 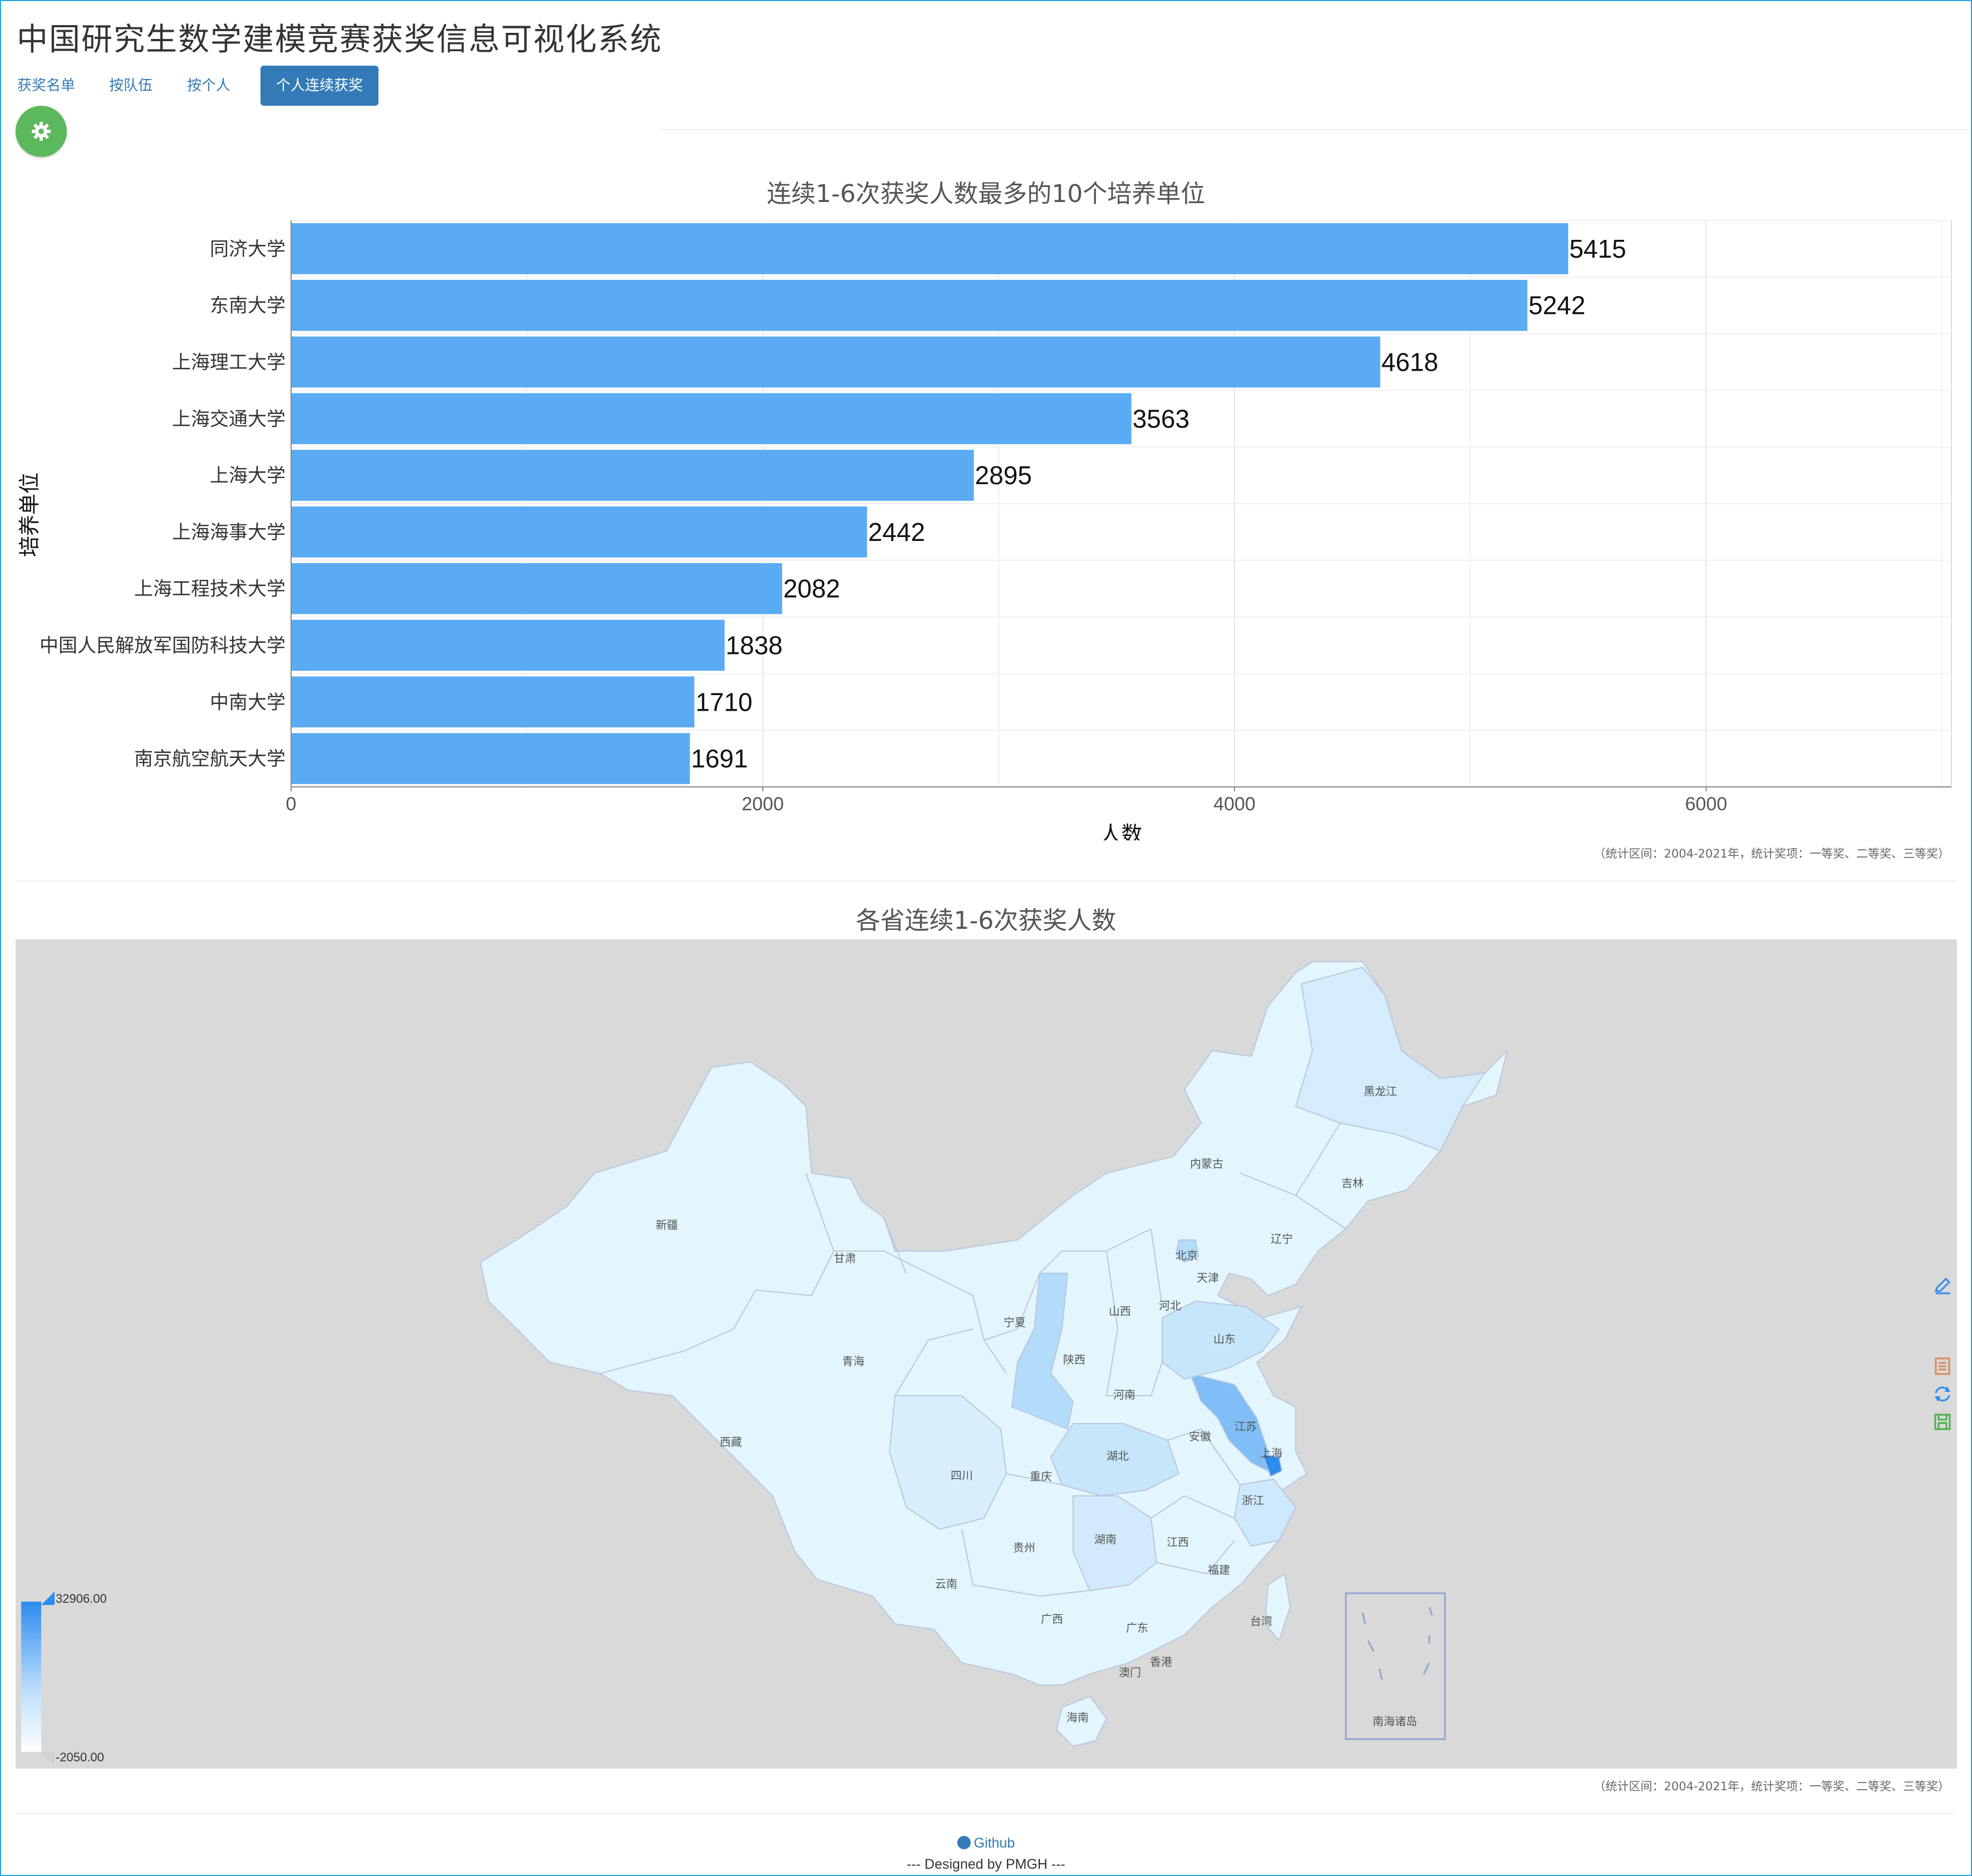 What do you see at coordinates (1170, 1305) in the screenshot?
I see `map-region-label: 河北` at bounding box center [1170, 1305].